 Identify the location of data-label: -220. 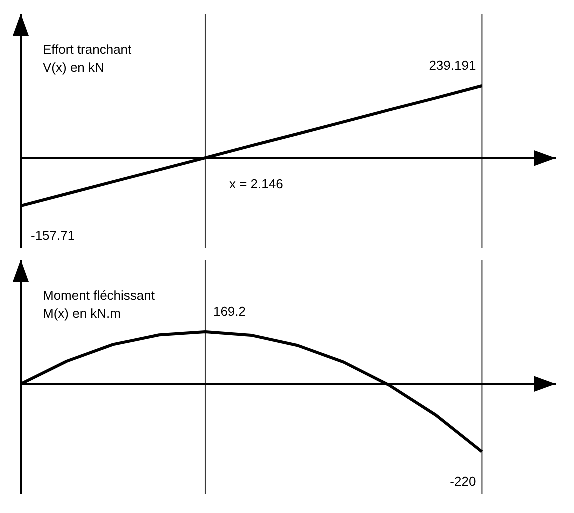
(463, 481).